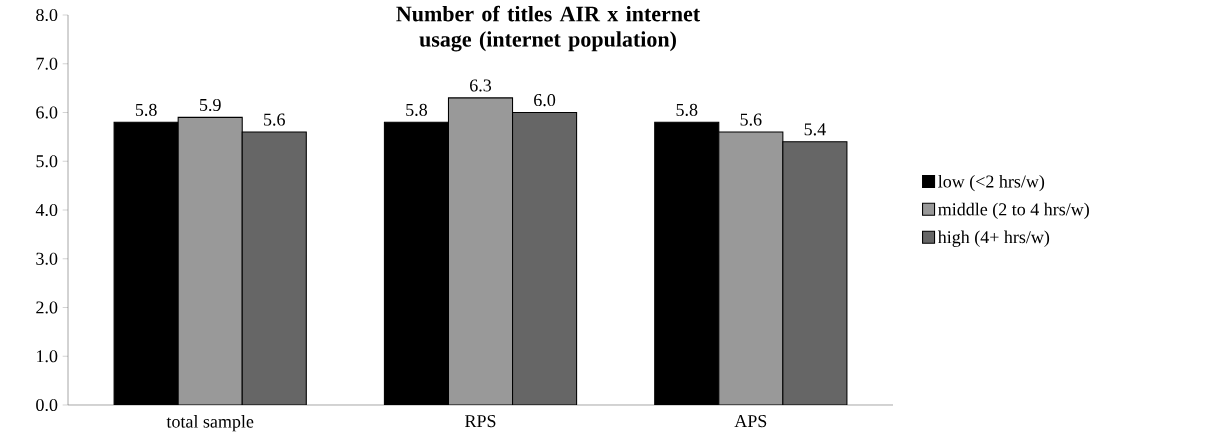 This screenshot has width=1213, height=444. Describe the element at coordinates (47, 356) in the screenshot. I see `y-tick-label: 1.0` at that location.